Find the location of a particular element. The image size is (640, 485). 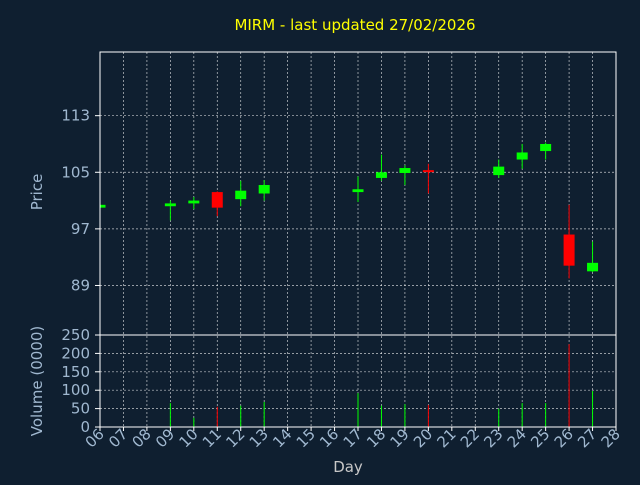

x-tick-label: 17 is located at coordinates (353, 438).